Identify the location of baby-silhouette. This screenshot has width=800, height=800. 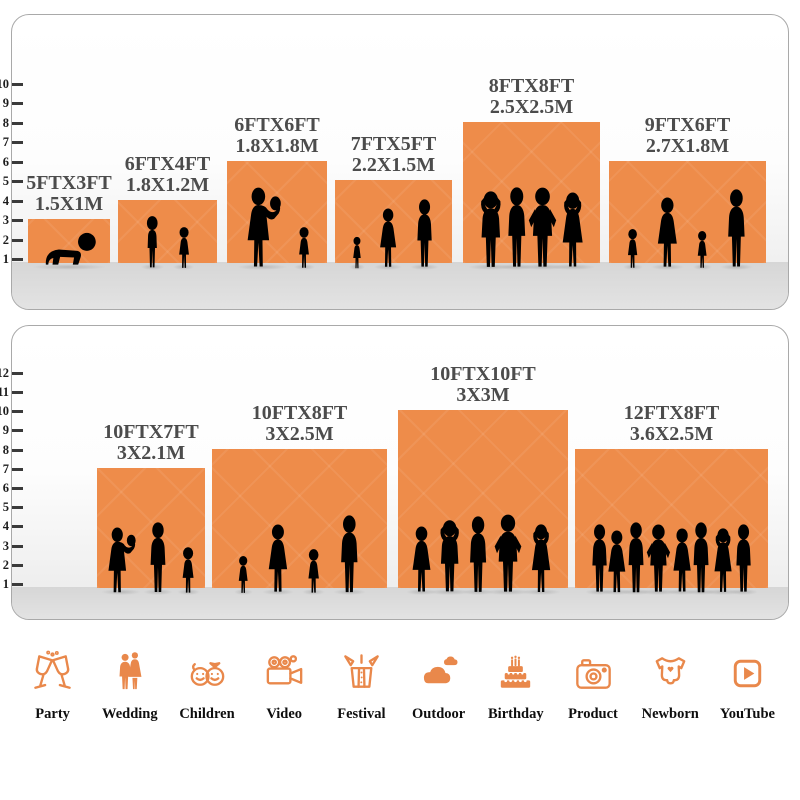
(68, 248).